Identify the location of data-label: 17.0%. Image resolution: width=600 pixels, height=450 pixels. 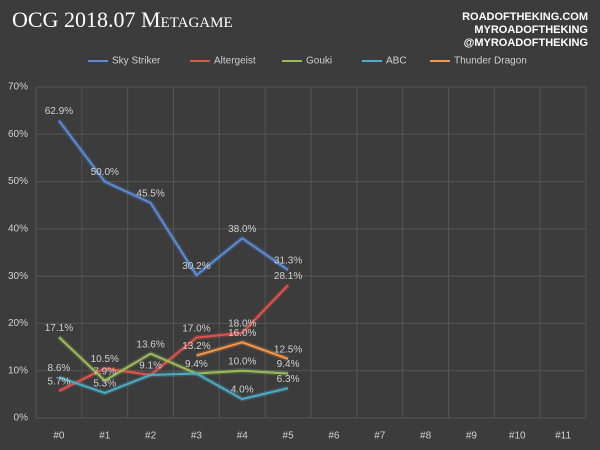
(196, 328).